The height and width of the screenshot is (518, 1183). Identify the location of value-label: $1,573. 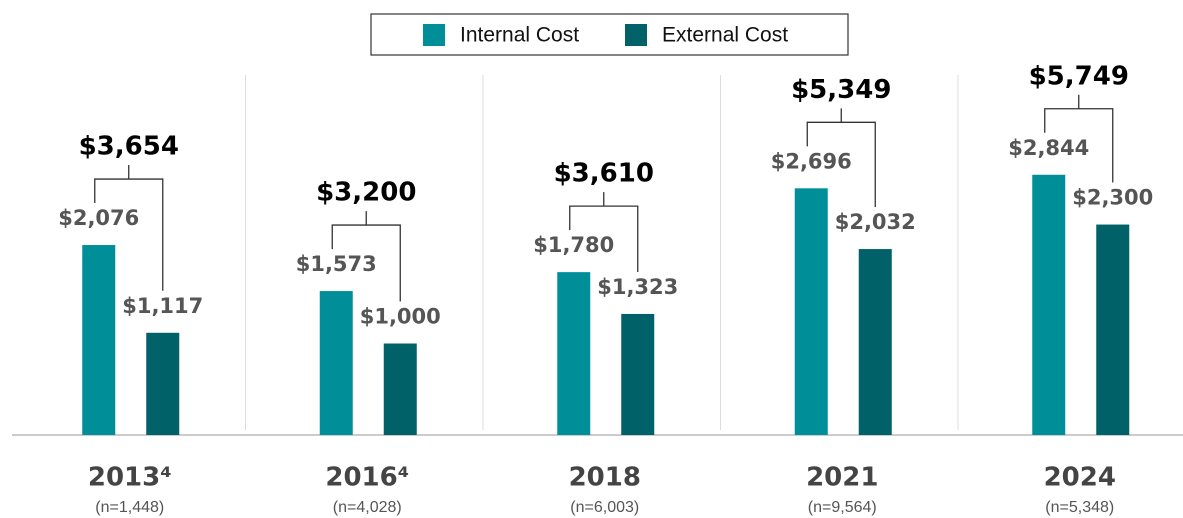
(336, 264).